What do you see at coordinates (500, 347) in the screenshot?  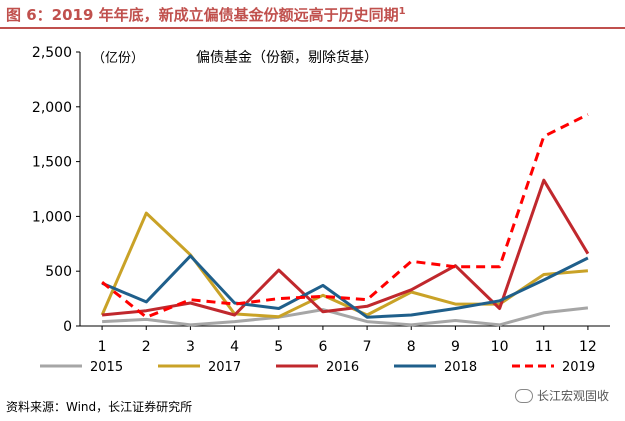 I see `x-tick-label: 10` at bounding box center [500, 347].